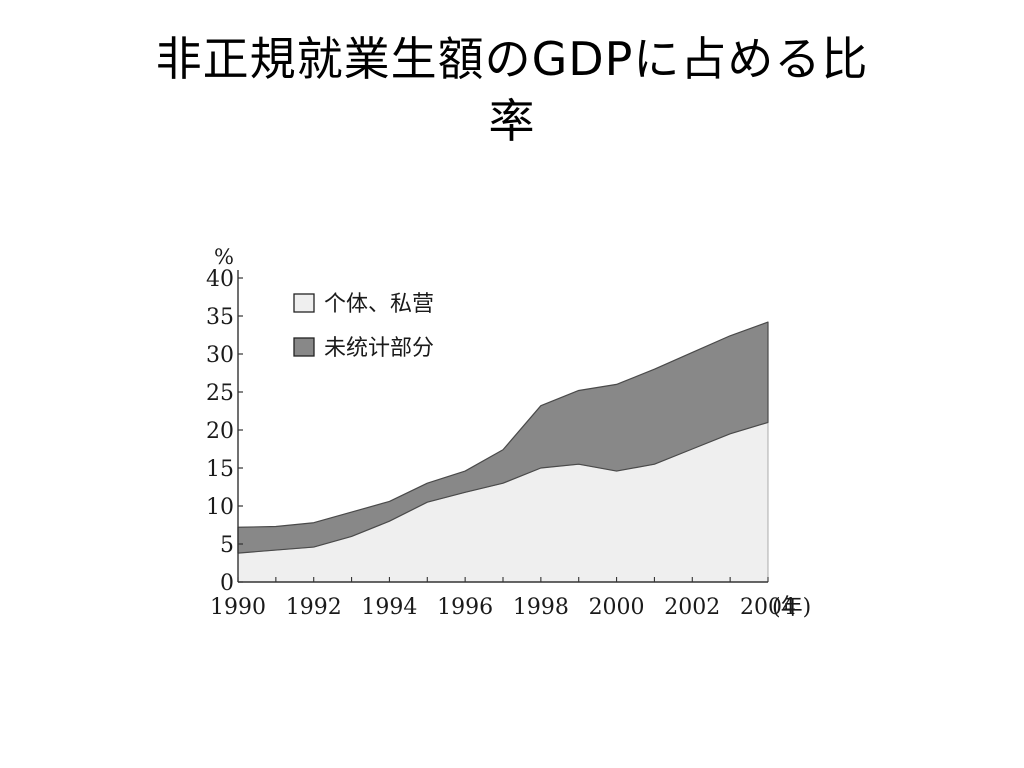  What do you see at coordinates (227, 583) in the screenshot?
I see `y-tick-label: 0` at bounding box center [227, 583].